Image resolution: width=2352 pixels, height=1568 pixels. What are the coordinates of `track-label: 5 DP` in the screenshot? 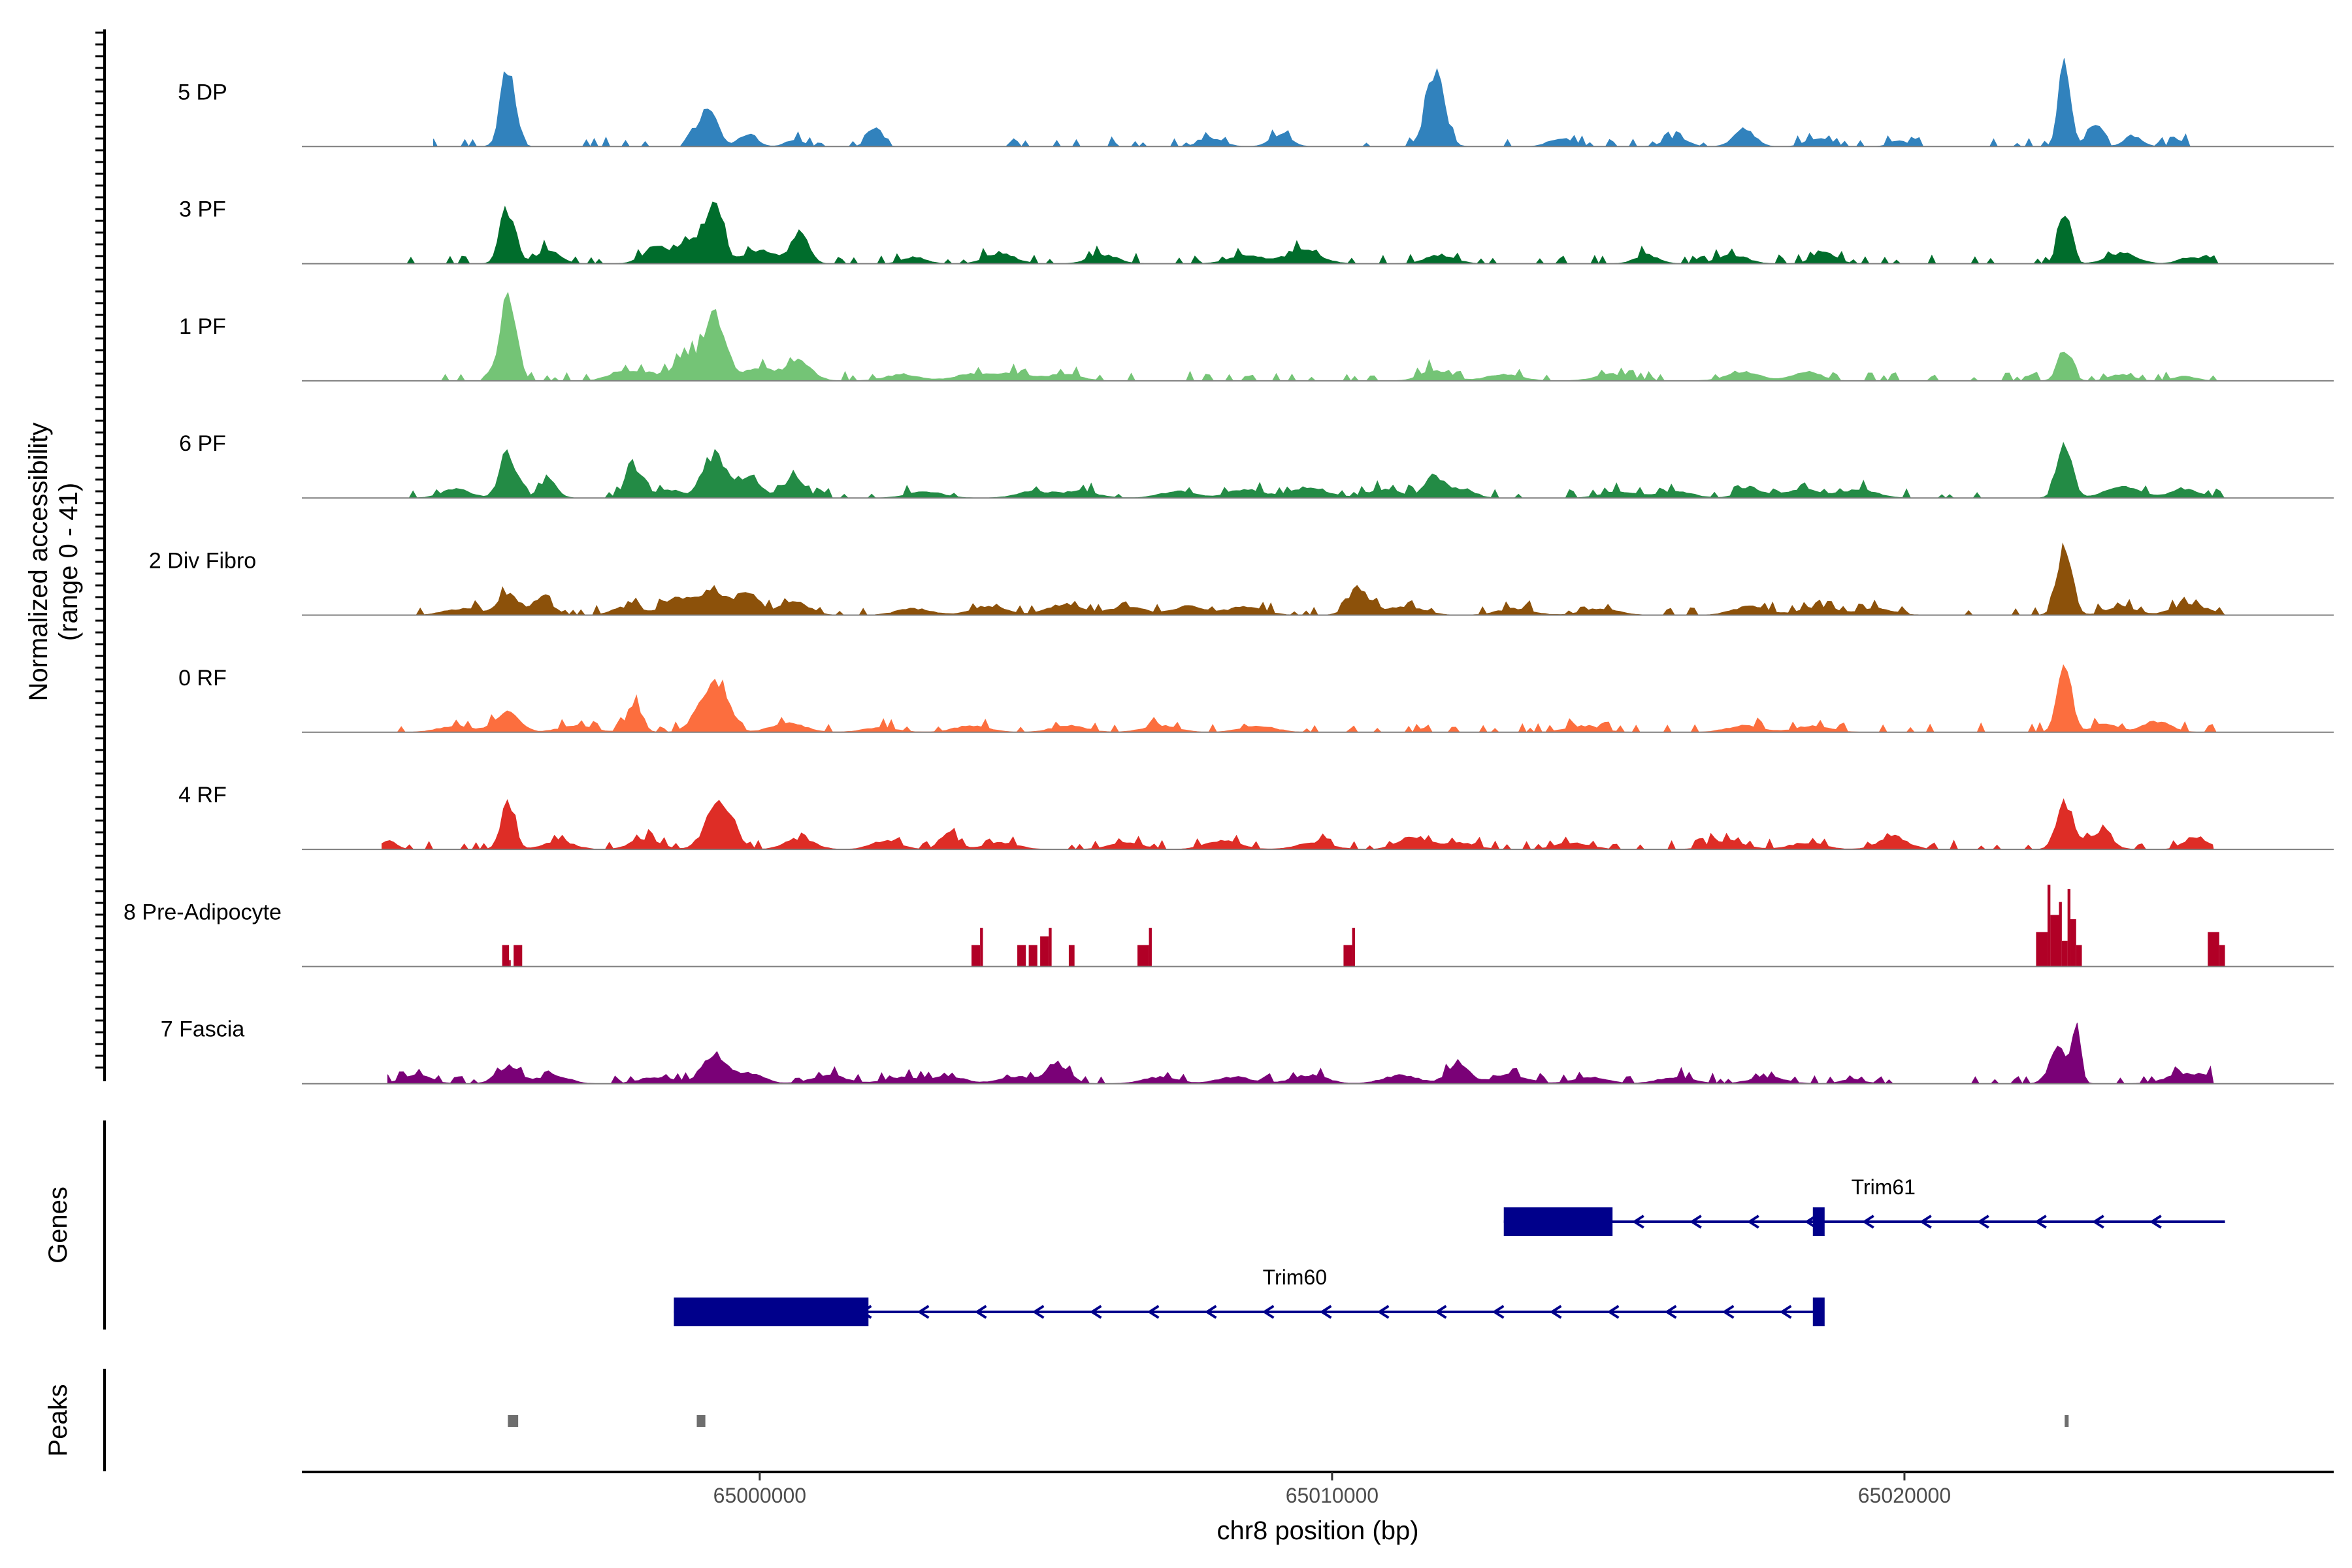 It's located at (202, 92).